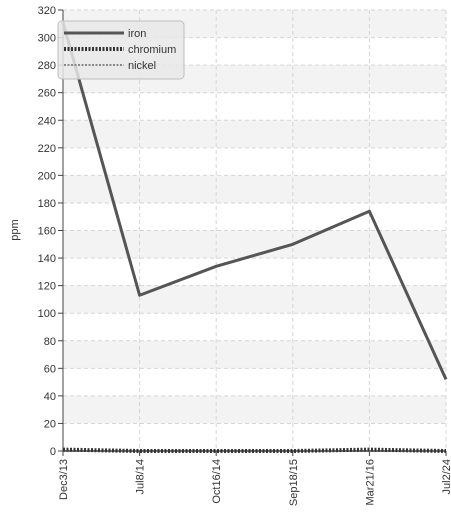 This screenshot has height=513, width=451. Describe the element at coordinates (141, 476) in the screenshot. I see `x-tick-label: Jul8/14` at that location.